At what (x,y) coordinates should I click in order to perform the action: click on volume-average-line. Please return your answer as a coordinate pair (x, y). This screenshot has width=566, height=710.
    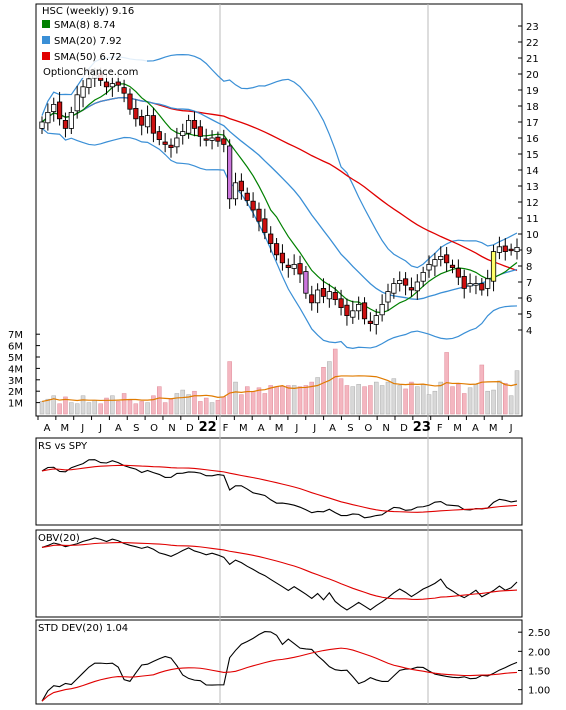
    Looking at the image, I should click on (279, 389).